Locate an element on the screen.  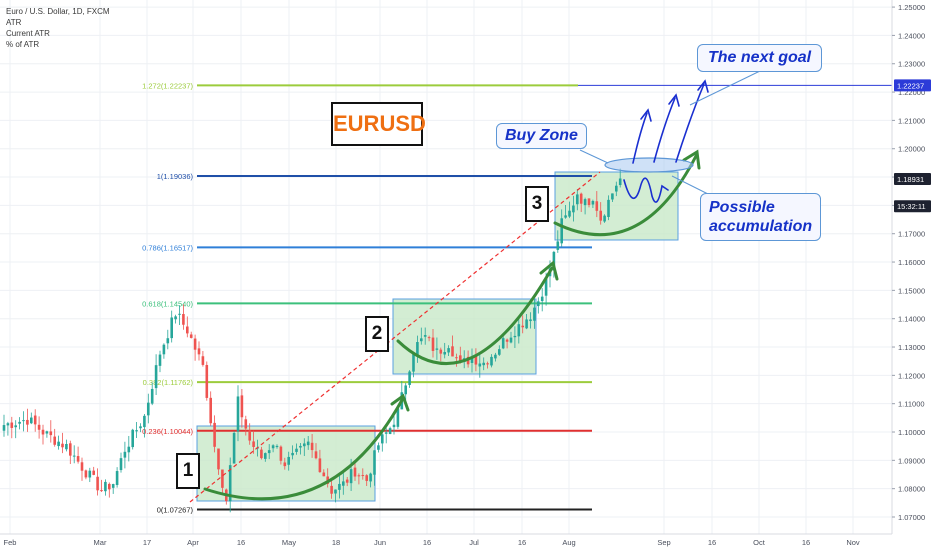
price-tick-label: 1.25000 is located at coordinates (911, 7).